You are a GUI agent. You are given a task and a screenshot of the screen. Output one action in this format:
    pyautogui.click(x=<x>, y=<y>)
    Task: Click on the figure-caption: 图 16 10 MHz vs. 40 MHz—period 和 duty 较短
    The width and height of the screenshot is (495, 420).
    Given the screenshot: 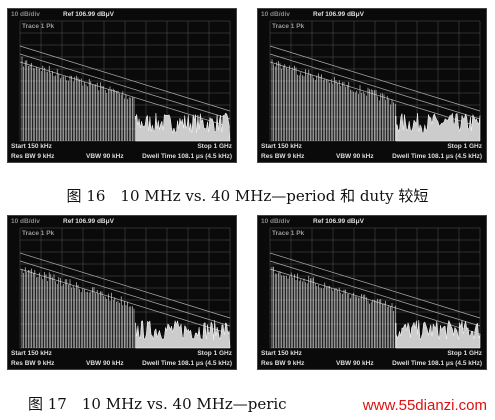 What is the action you would take?
    pyautogui.click(x=247, y=196)
    